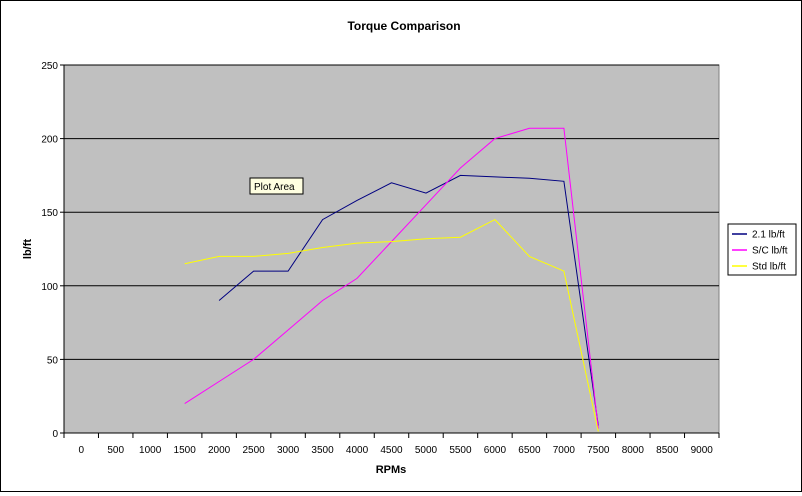 The image size is (802, 496). I want to click on legend-label: Std lb/ft, so click(769, 267).